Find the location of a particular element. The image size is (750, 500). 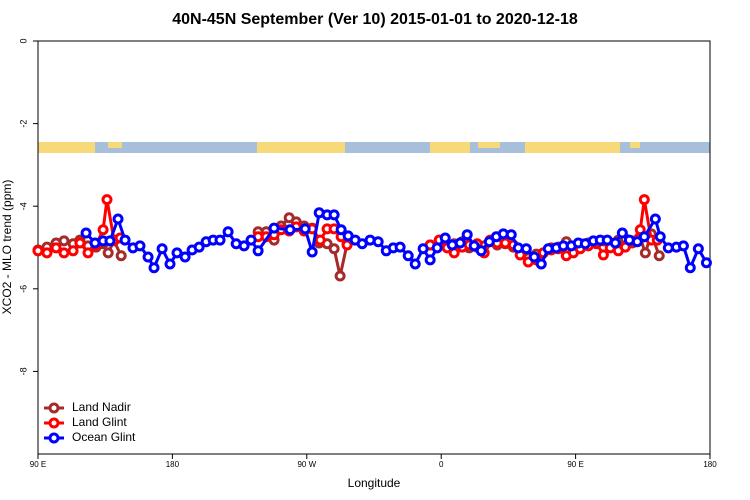

y-tick-label: -2 is located at coordinates (23, 124).